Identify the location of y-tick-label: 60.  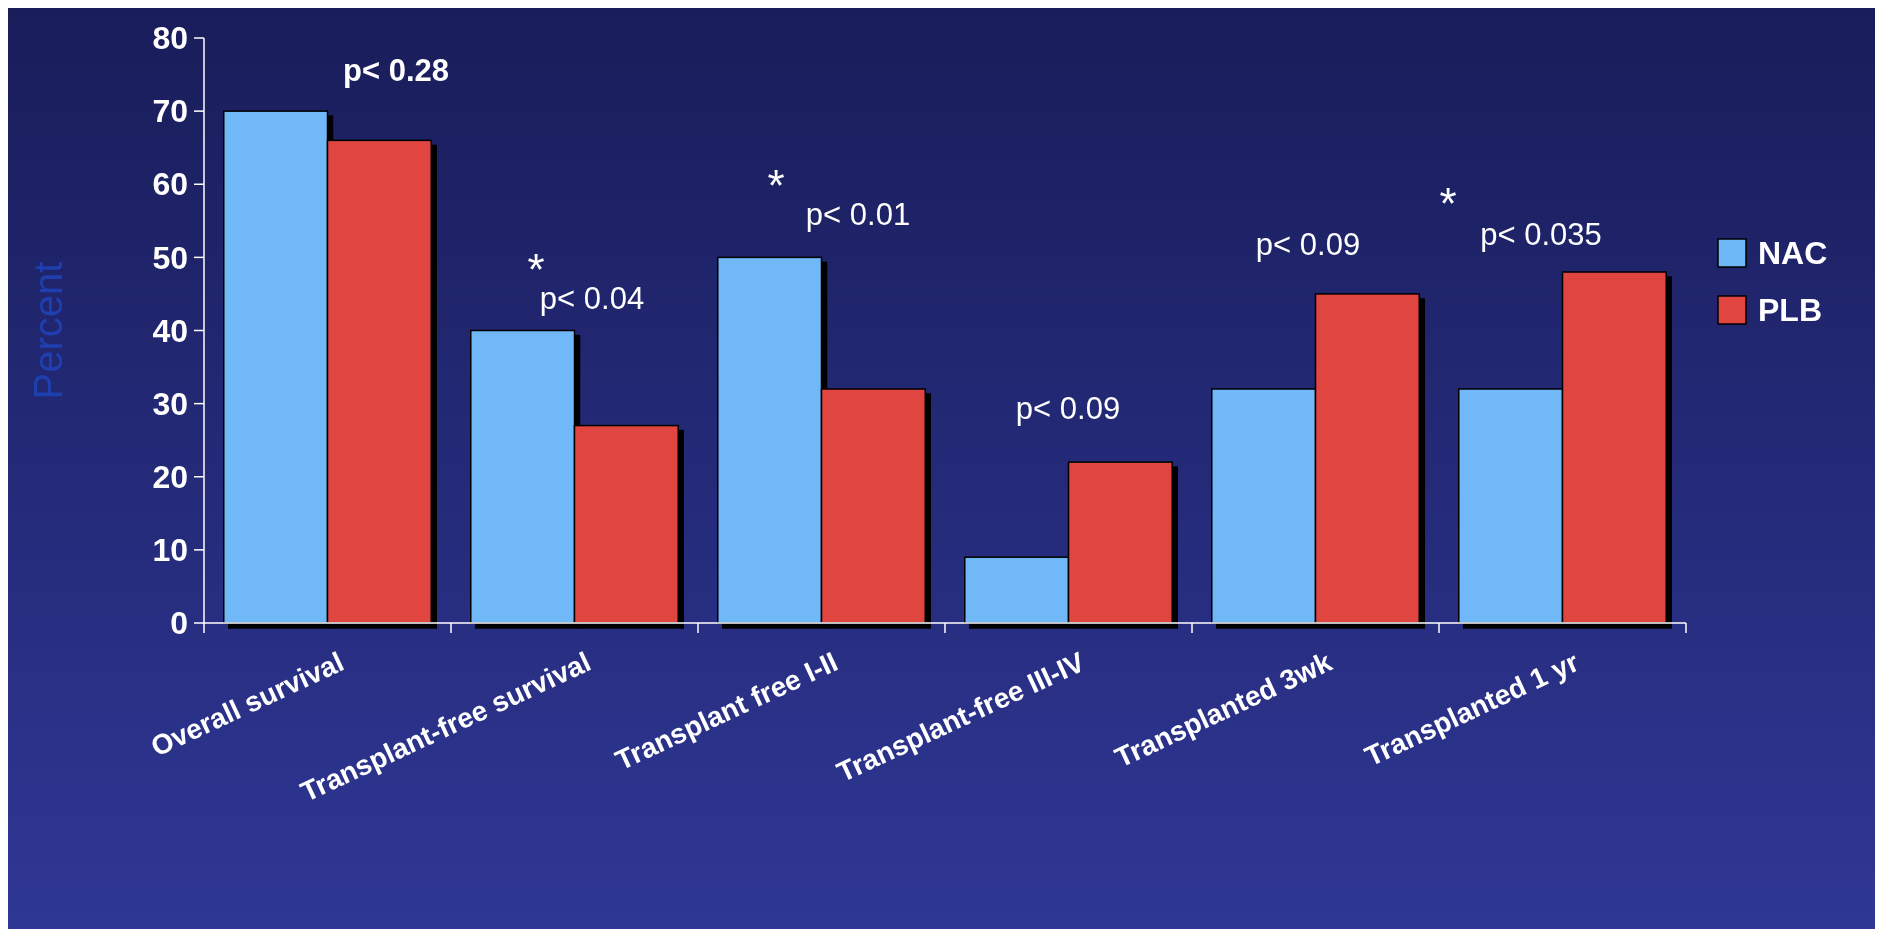
(170, 184).